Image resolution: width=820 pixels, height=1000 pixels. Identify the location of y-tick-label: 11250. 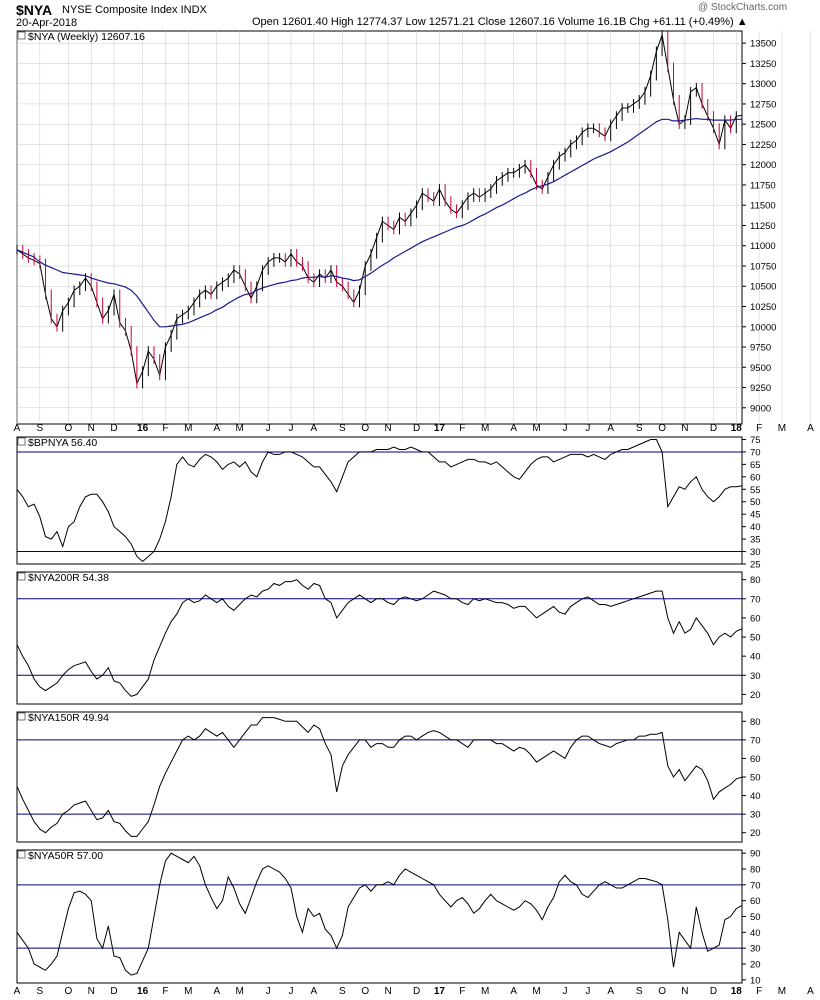
(763, 226).